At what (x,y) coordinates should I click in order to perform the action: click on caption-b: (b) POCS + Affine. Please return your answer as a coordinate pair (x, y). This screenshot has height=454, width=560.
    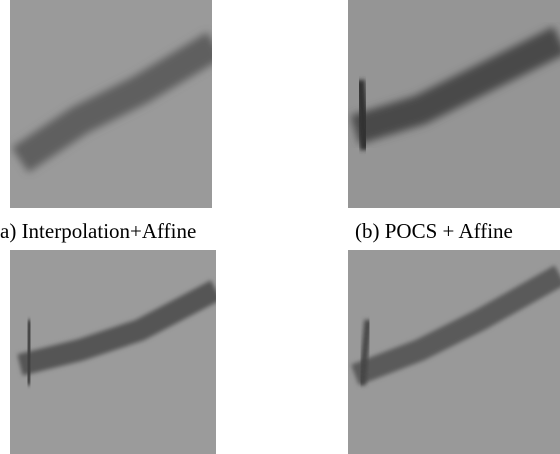
    Looking at the image, I should click on (434, 231).